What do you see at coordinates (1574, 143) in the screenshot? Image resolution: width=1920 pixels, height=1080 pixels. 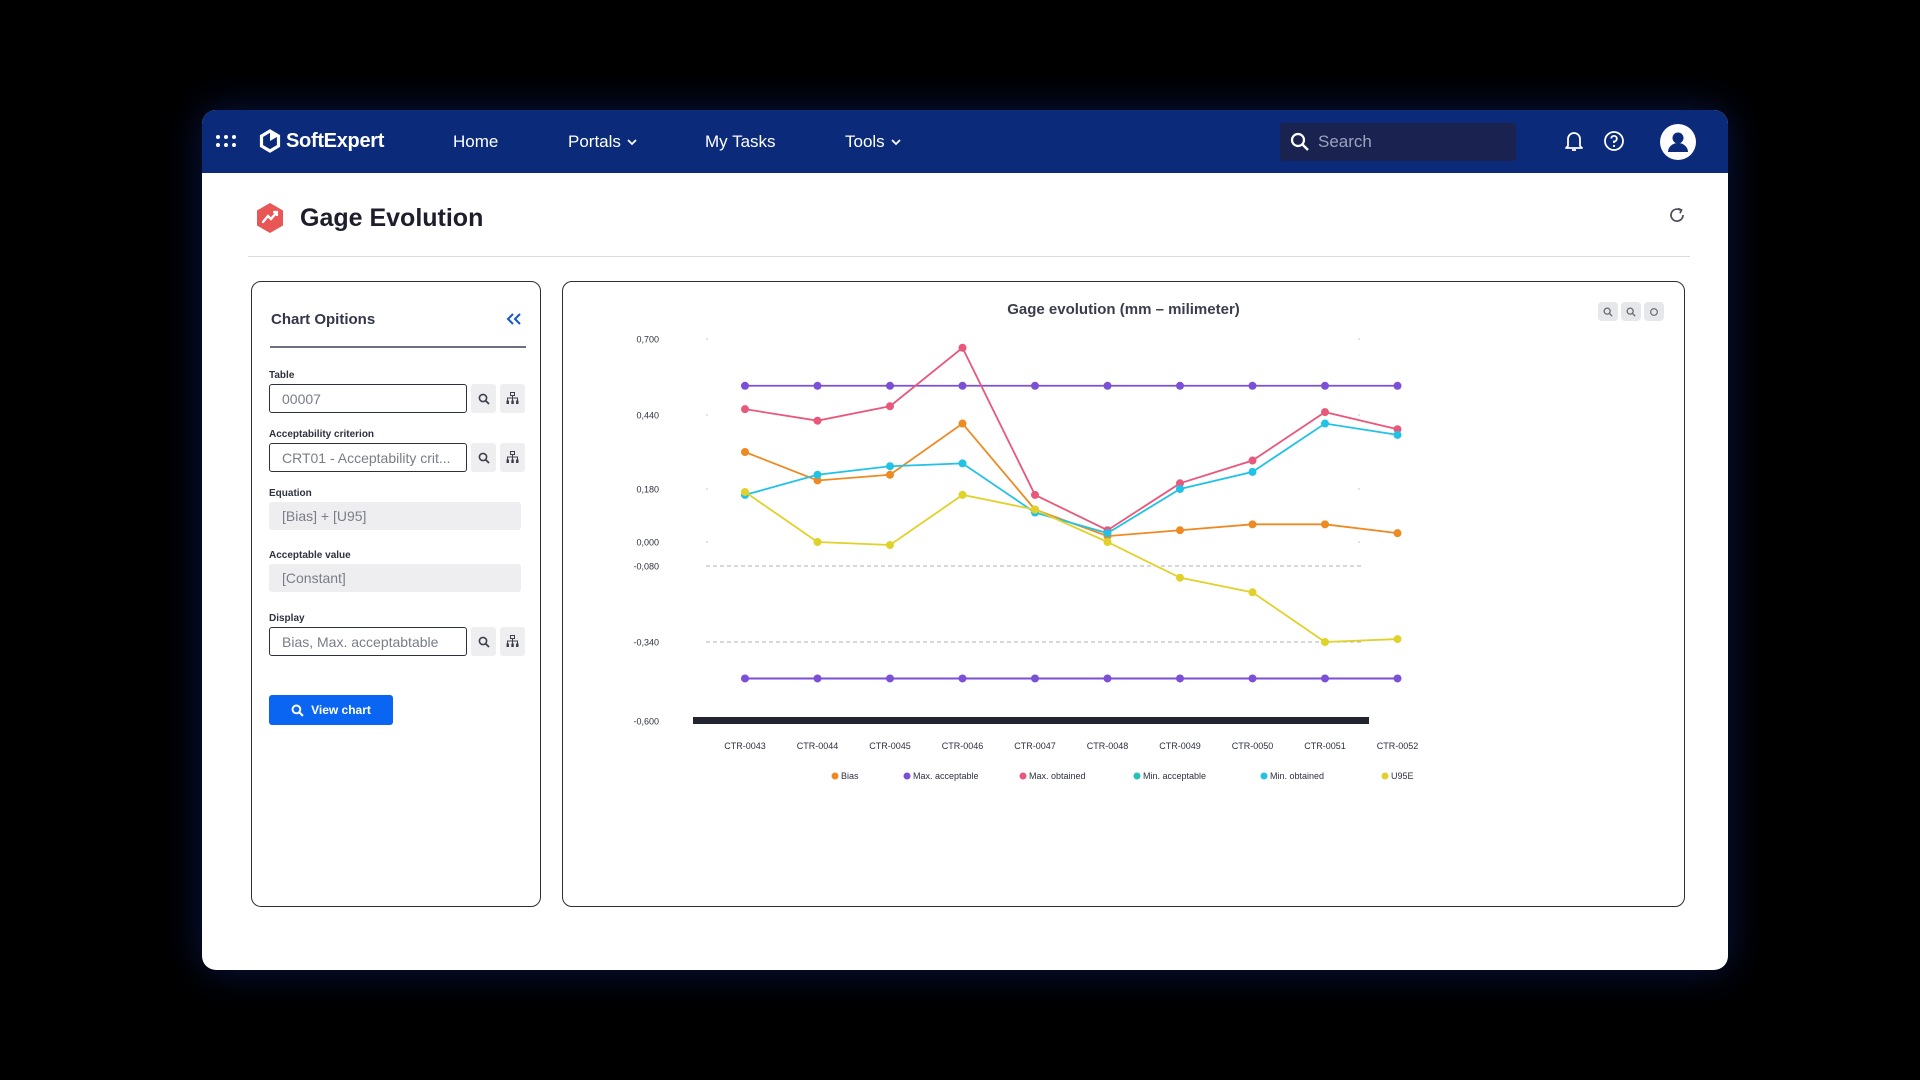 I see `bell-icon` at bounding box center [1574, 143].